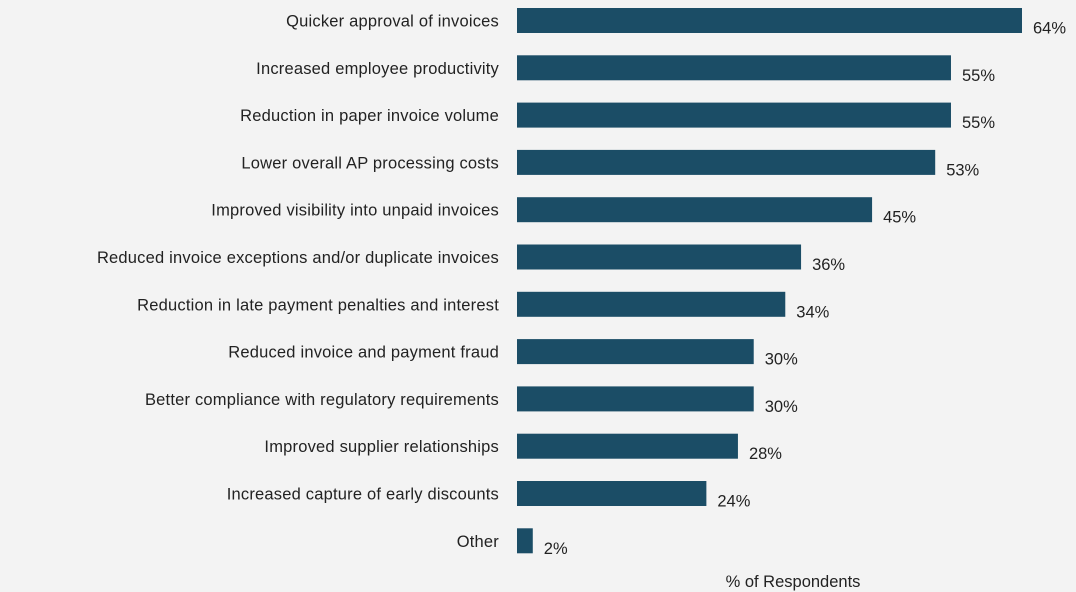 This screenshot has height=592, width=1076. What do you see at coordinates (1049, 29) in the screenshot?
I see `value-label-quicker-approval-of-invoices: 64%` at bounding box center [1049, 29].